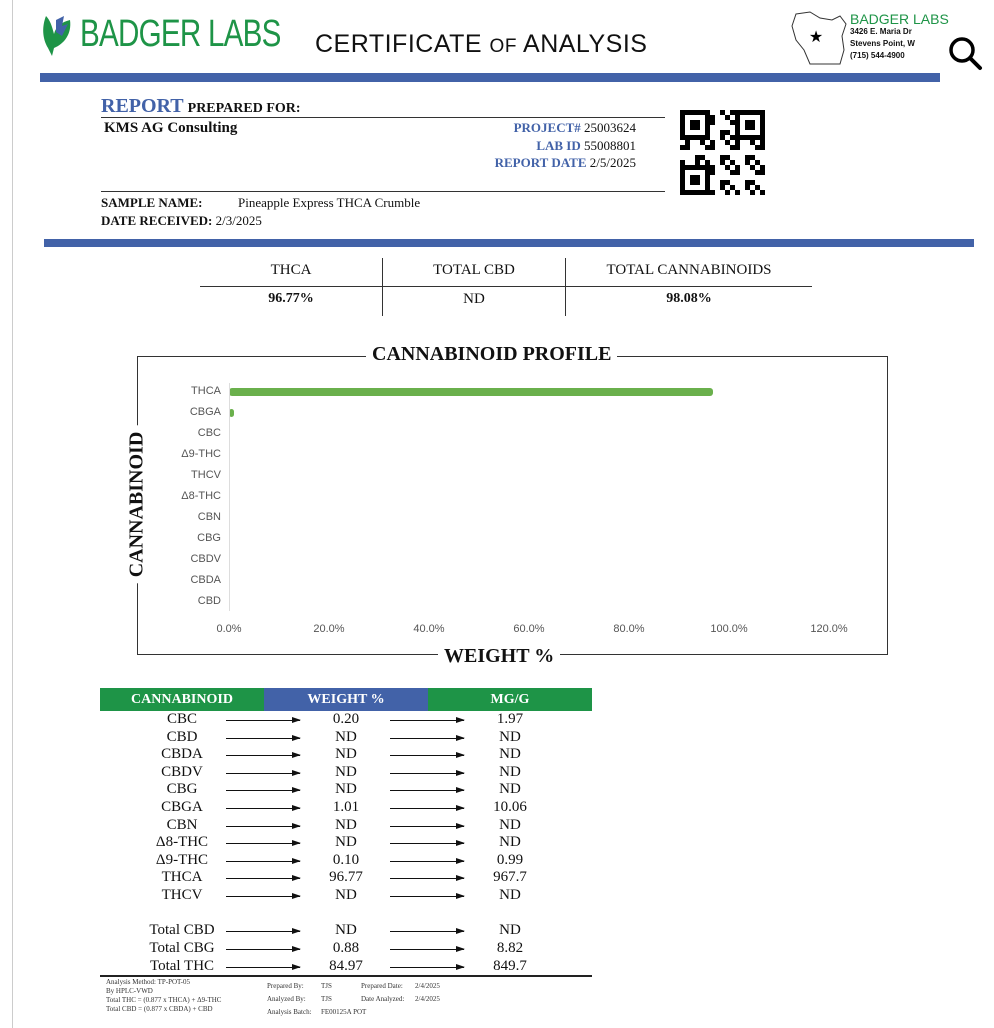  I want to click on x-tick-label: 80.0%, so click(629, 629).